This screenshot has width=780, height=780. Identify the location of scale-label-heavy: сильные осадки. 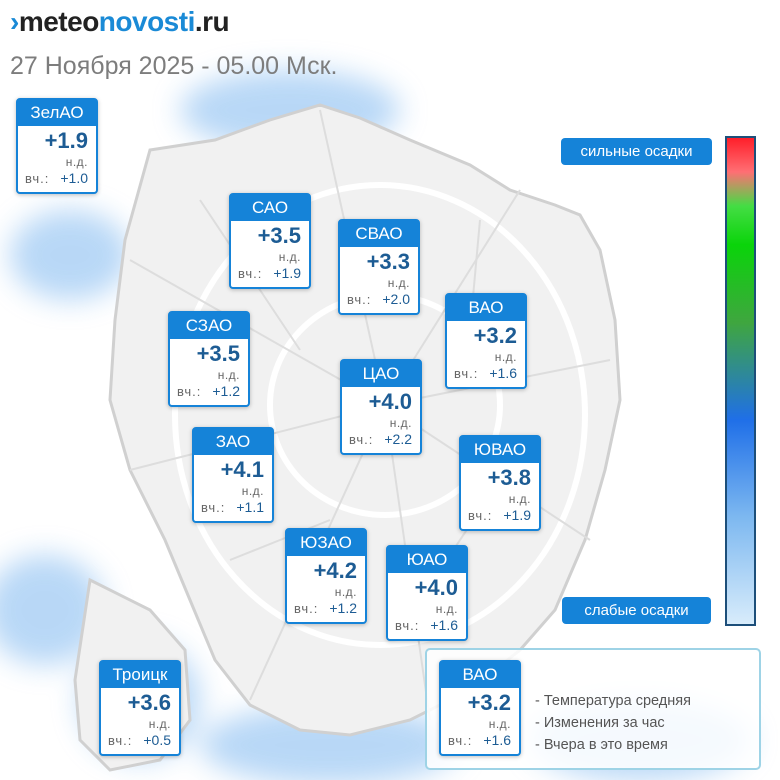
(636, 151).